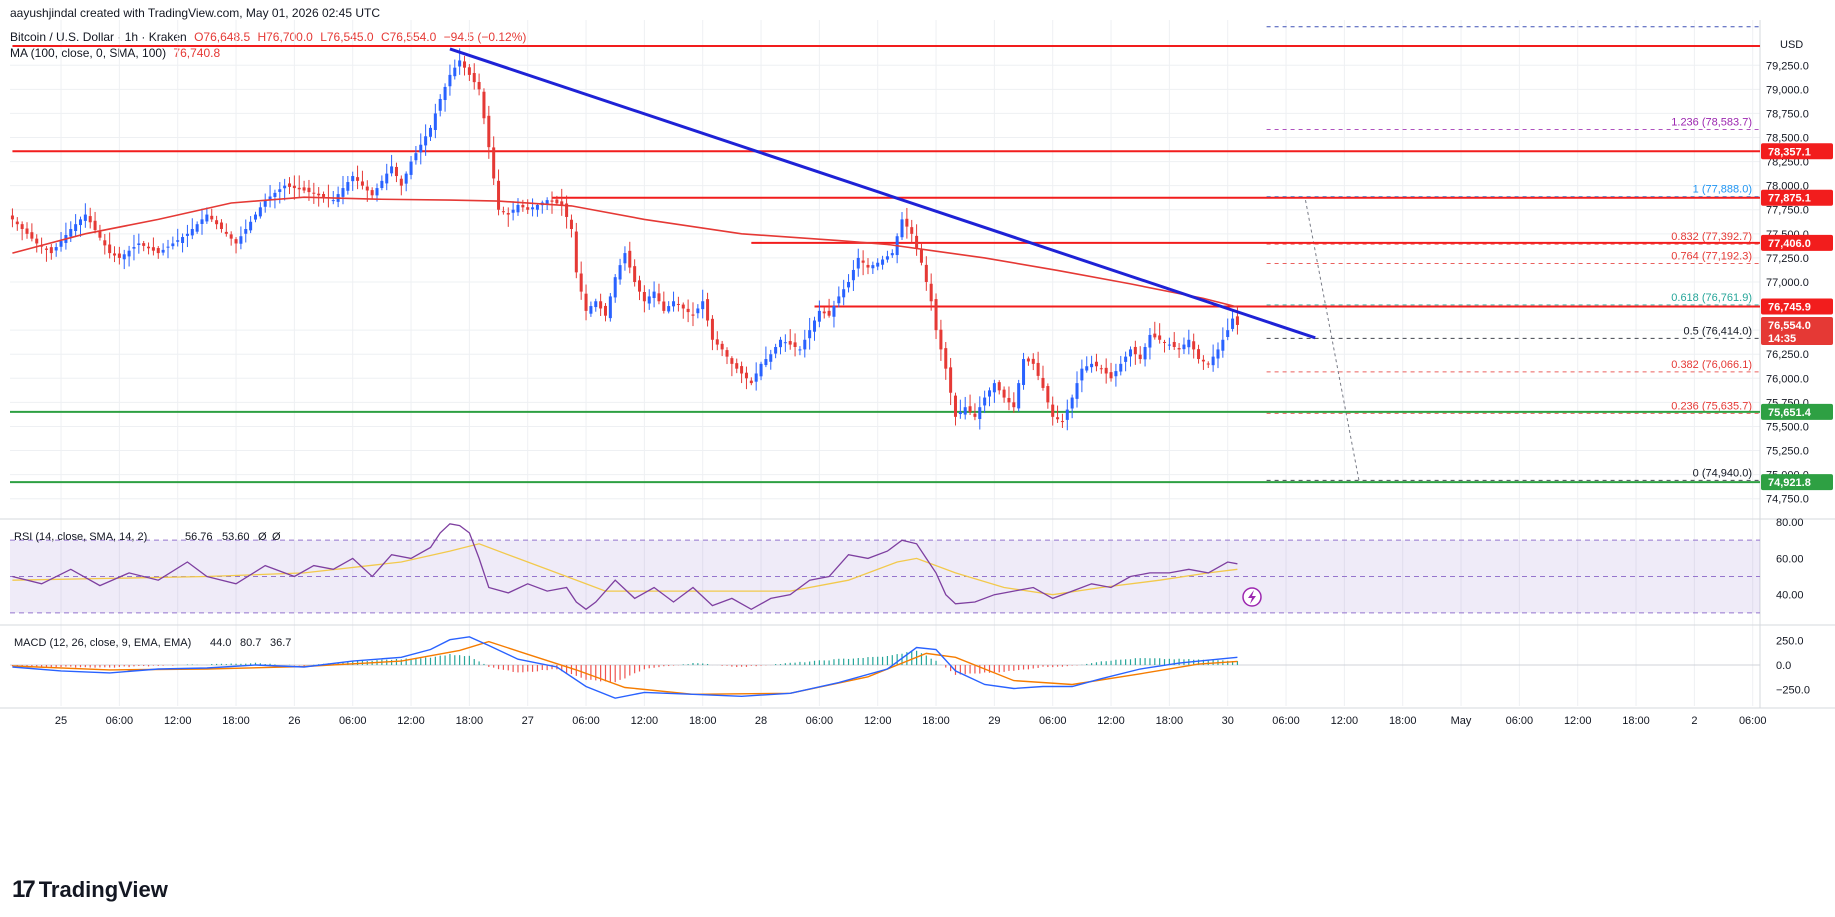  Describe the element at coordinates (1797, 151) in the screenshot. I see `resistance-price-tag-bg` at that location.